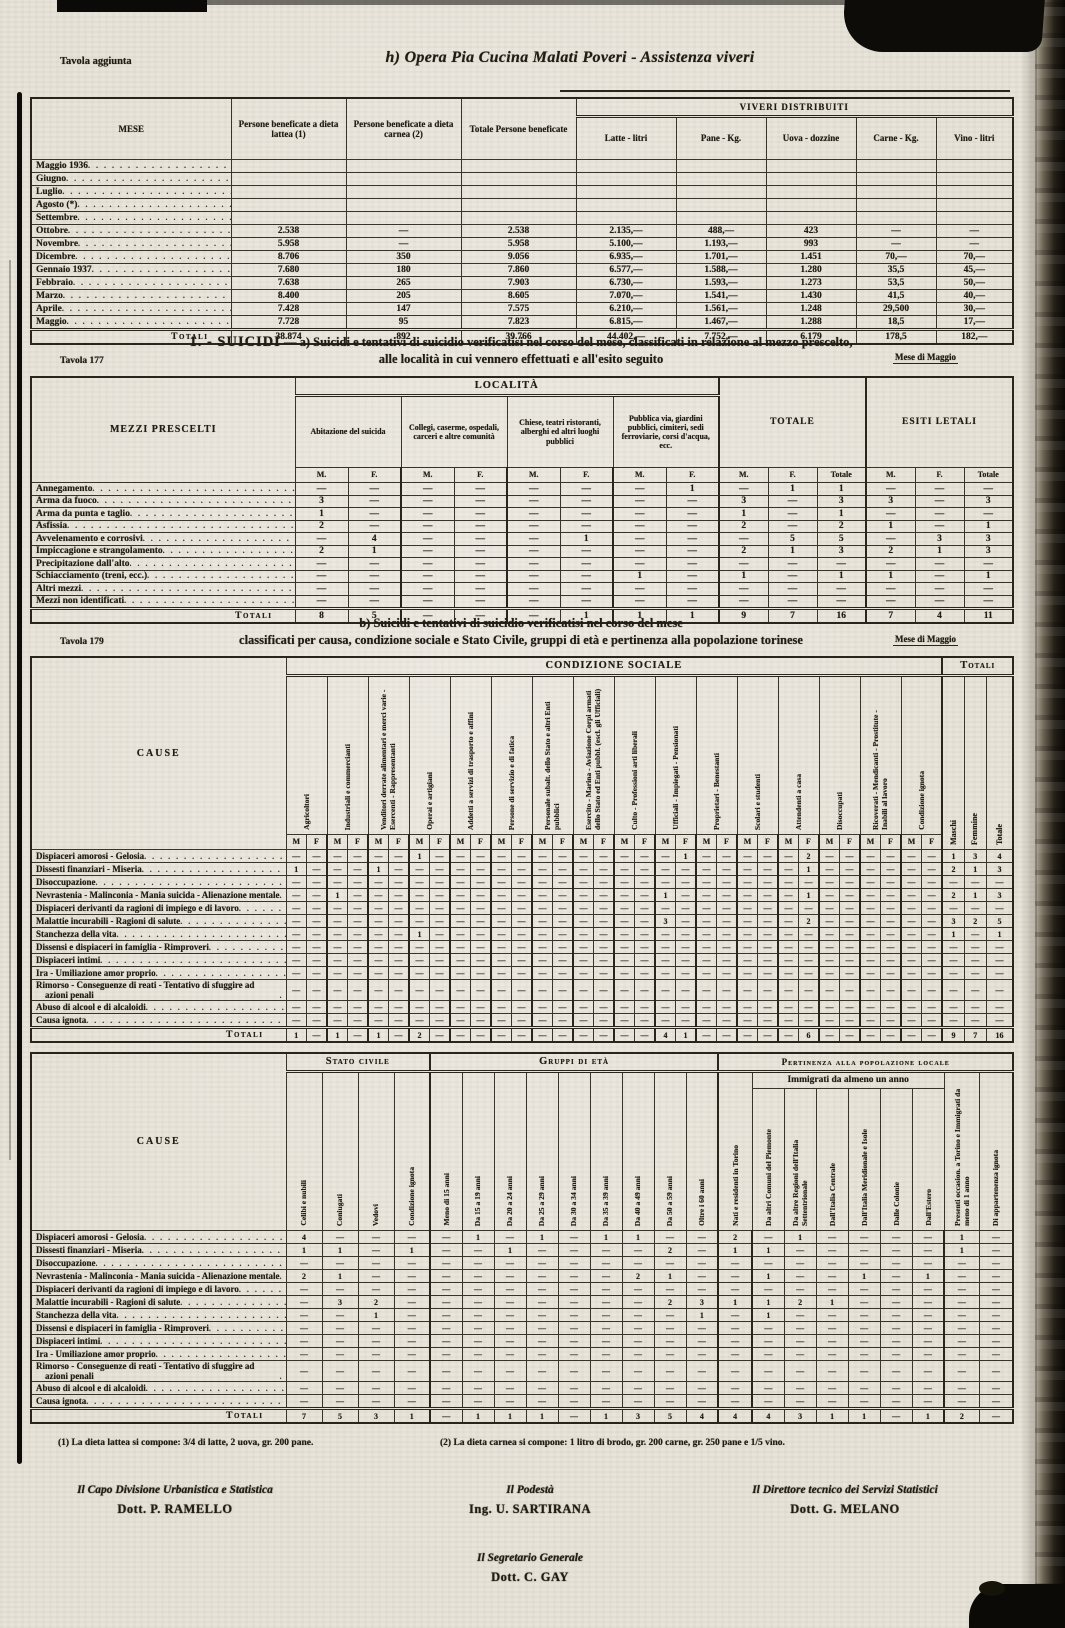 Image resolution: width=1065 pixels, height=1628 pixels. What do you see at coordinates (82, 642) in the screenshot?
I see `tavola-179-label: Tavola 179` at bounding box center [82, 642].